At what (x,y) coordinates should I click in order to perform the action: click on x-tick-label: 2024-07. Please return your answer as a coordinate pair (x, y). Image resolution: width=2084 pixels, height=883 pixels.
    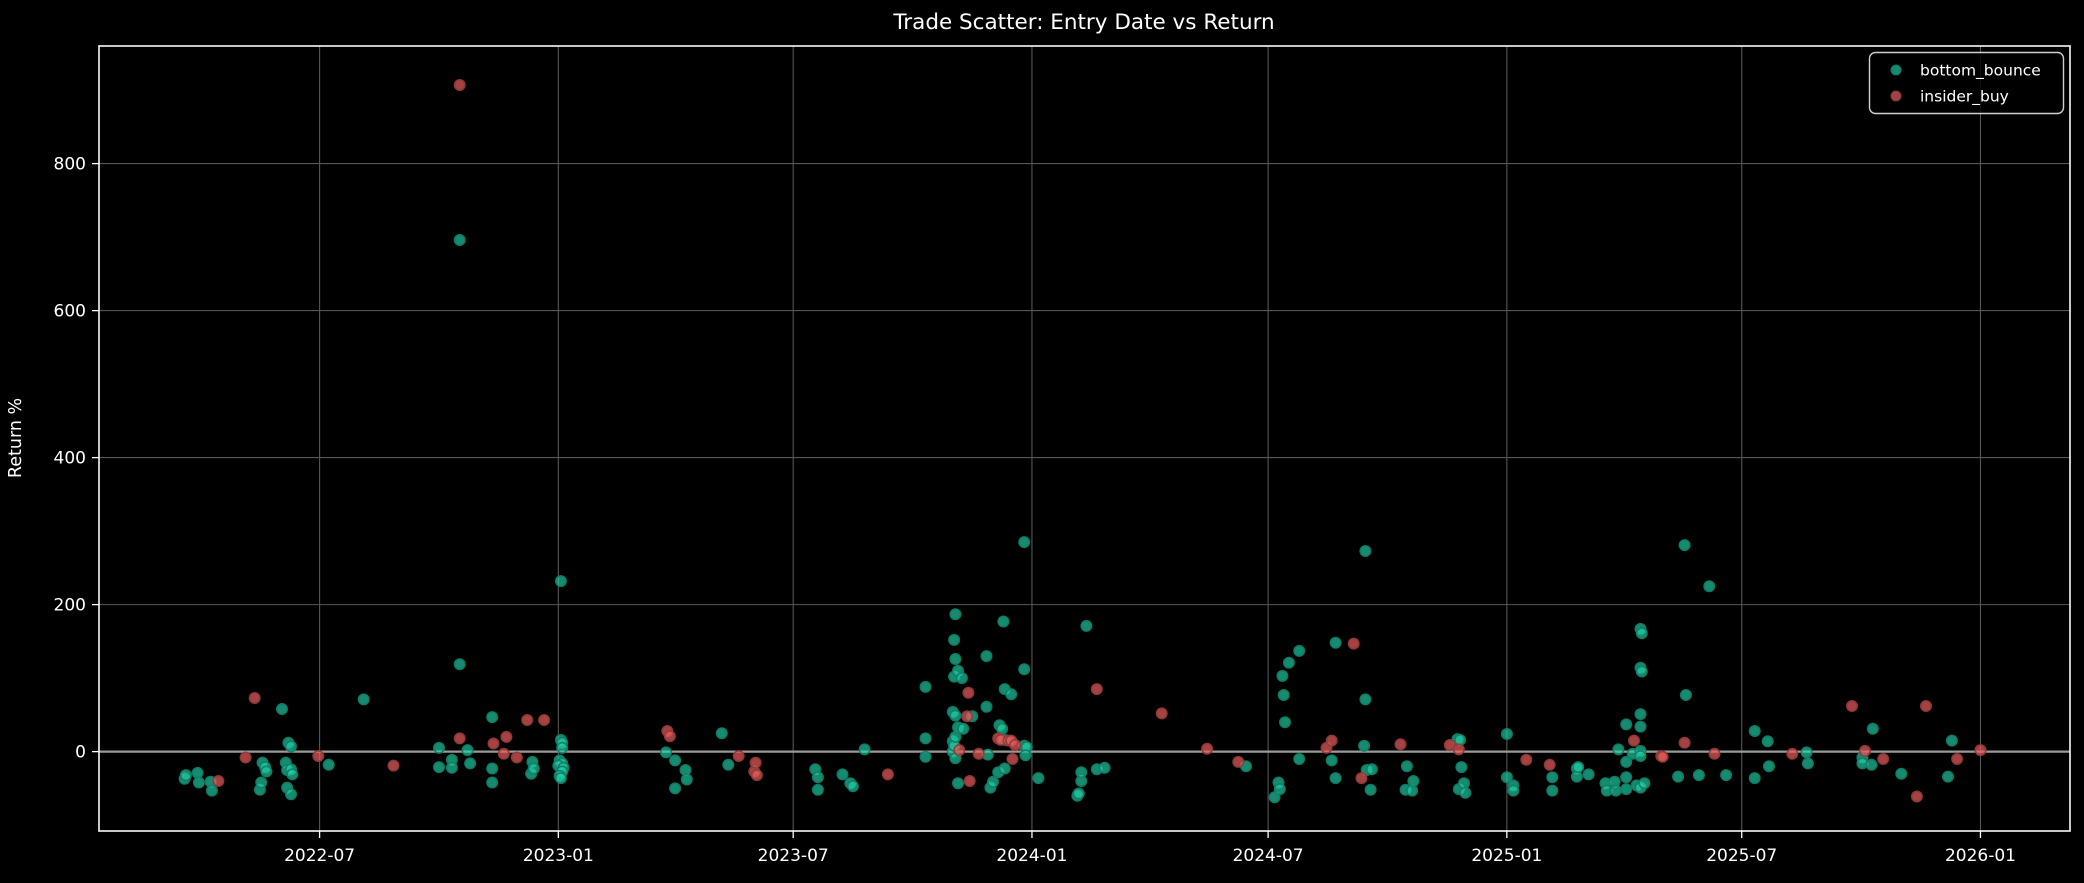
    Looking at the image, I should click on (1268, 856).